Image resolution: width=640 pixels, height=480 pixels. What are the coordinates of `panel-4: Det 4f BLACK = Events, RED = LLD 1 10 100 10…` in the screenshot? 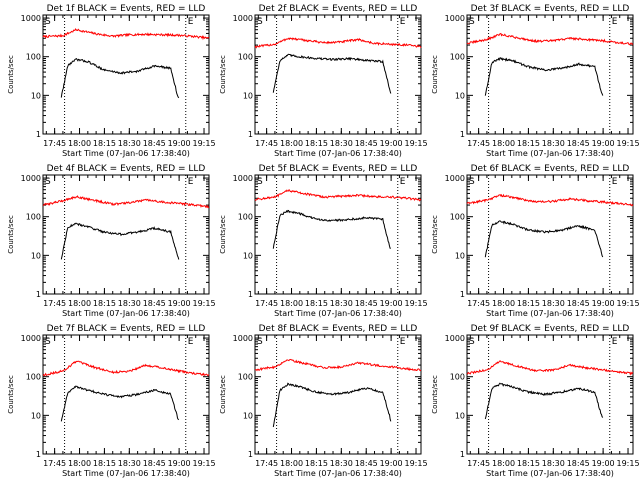 It's located at (111, 241).